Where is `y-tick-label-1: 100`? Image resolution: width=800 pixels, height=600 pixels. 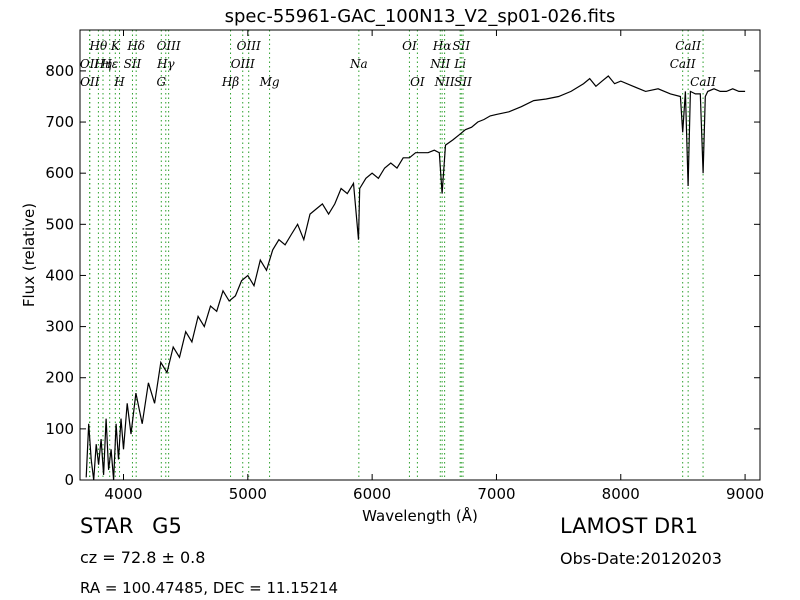
y-tick-label-1: 100 is located at coordinates (59, 429).